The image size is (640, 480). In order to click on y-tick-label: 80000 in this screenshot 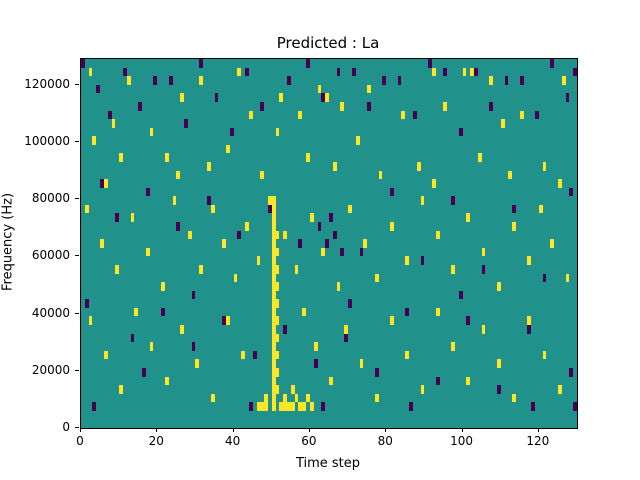, I will do `click(50, 198)`.